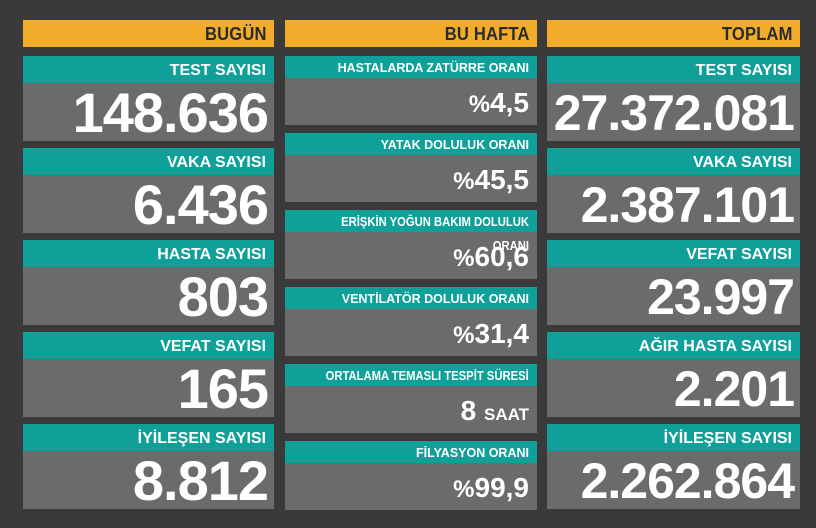 This screenshot has height=528, width=816. What do you see at coordinates (148, 205) in the screenshot?
I see `today-case-value: 6.436` at bounding box center [148, 205].